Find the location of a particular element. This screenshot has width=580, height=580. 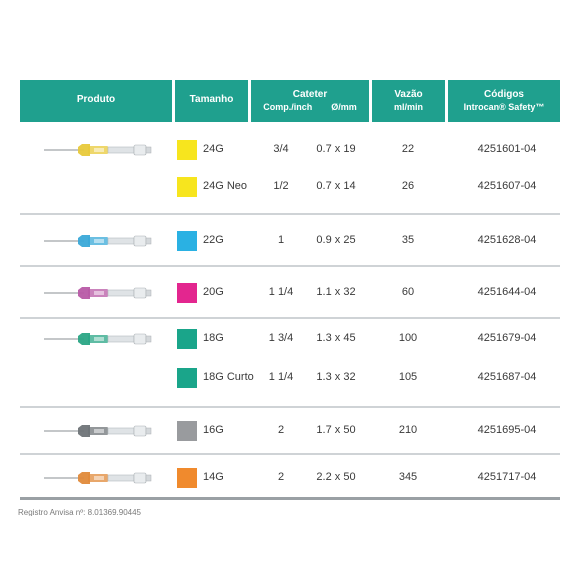

size-label: 16G is located at coordinates (213, 430).